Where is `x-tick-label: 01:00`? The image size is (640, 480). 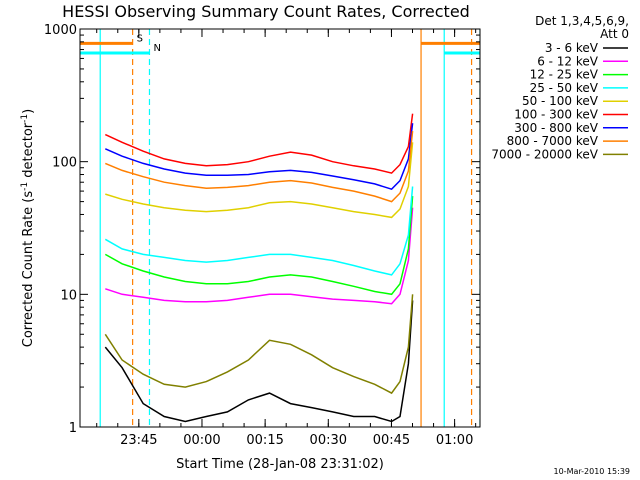
x-tick-label: 01:00 is located at coordinates (454, 440).